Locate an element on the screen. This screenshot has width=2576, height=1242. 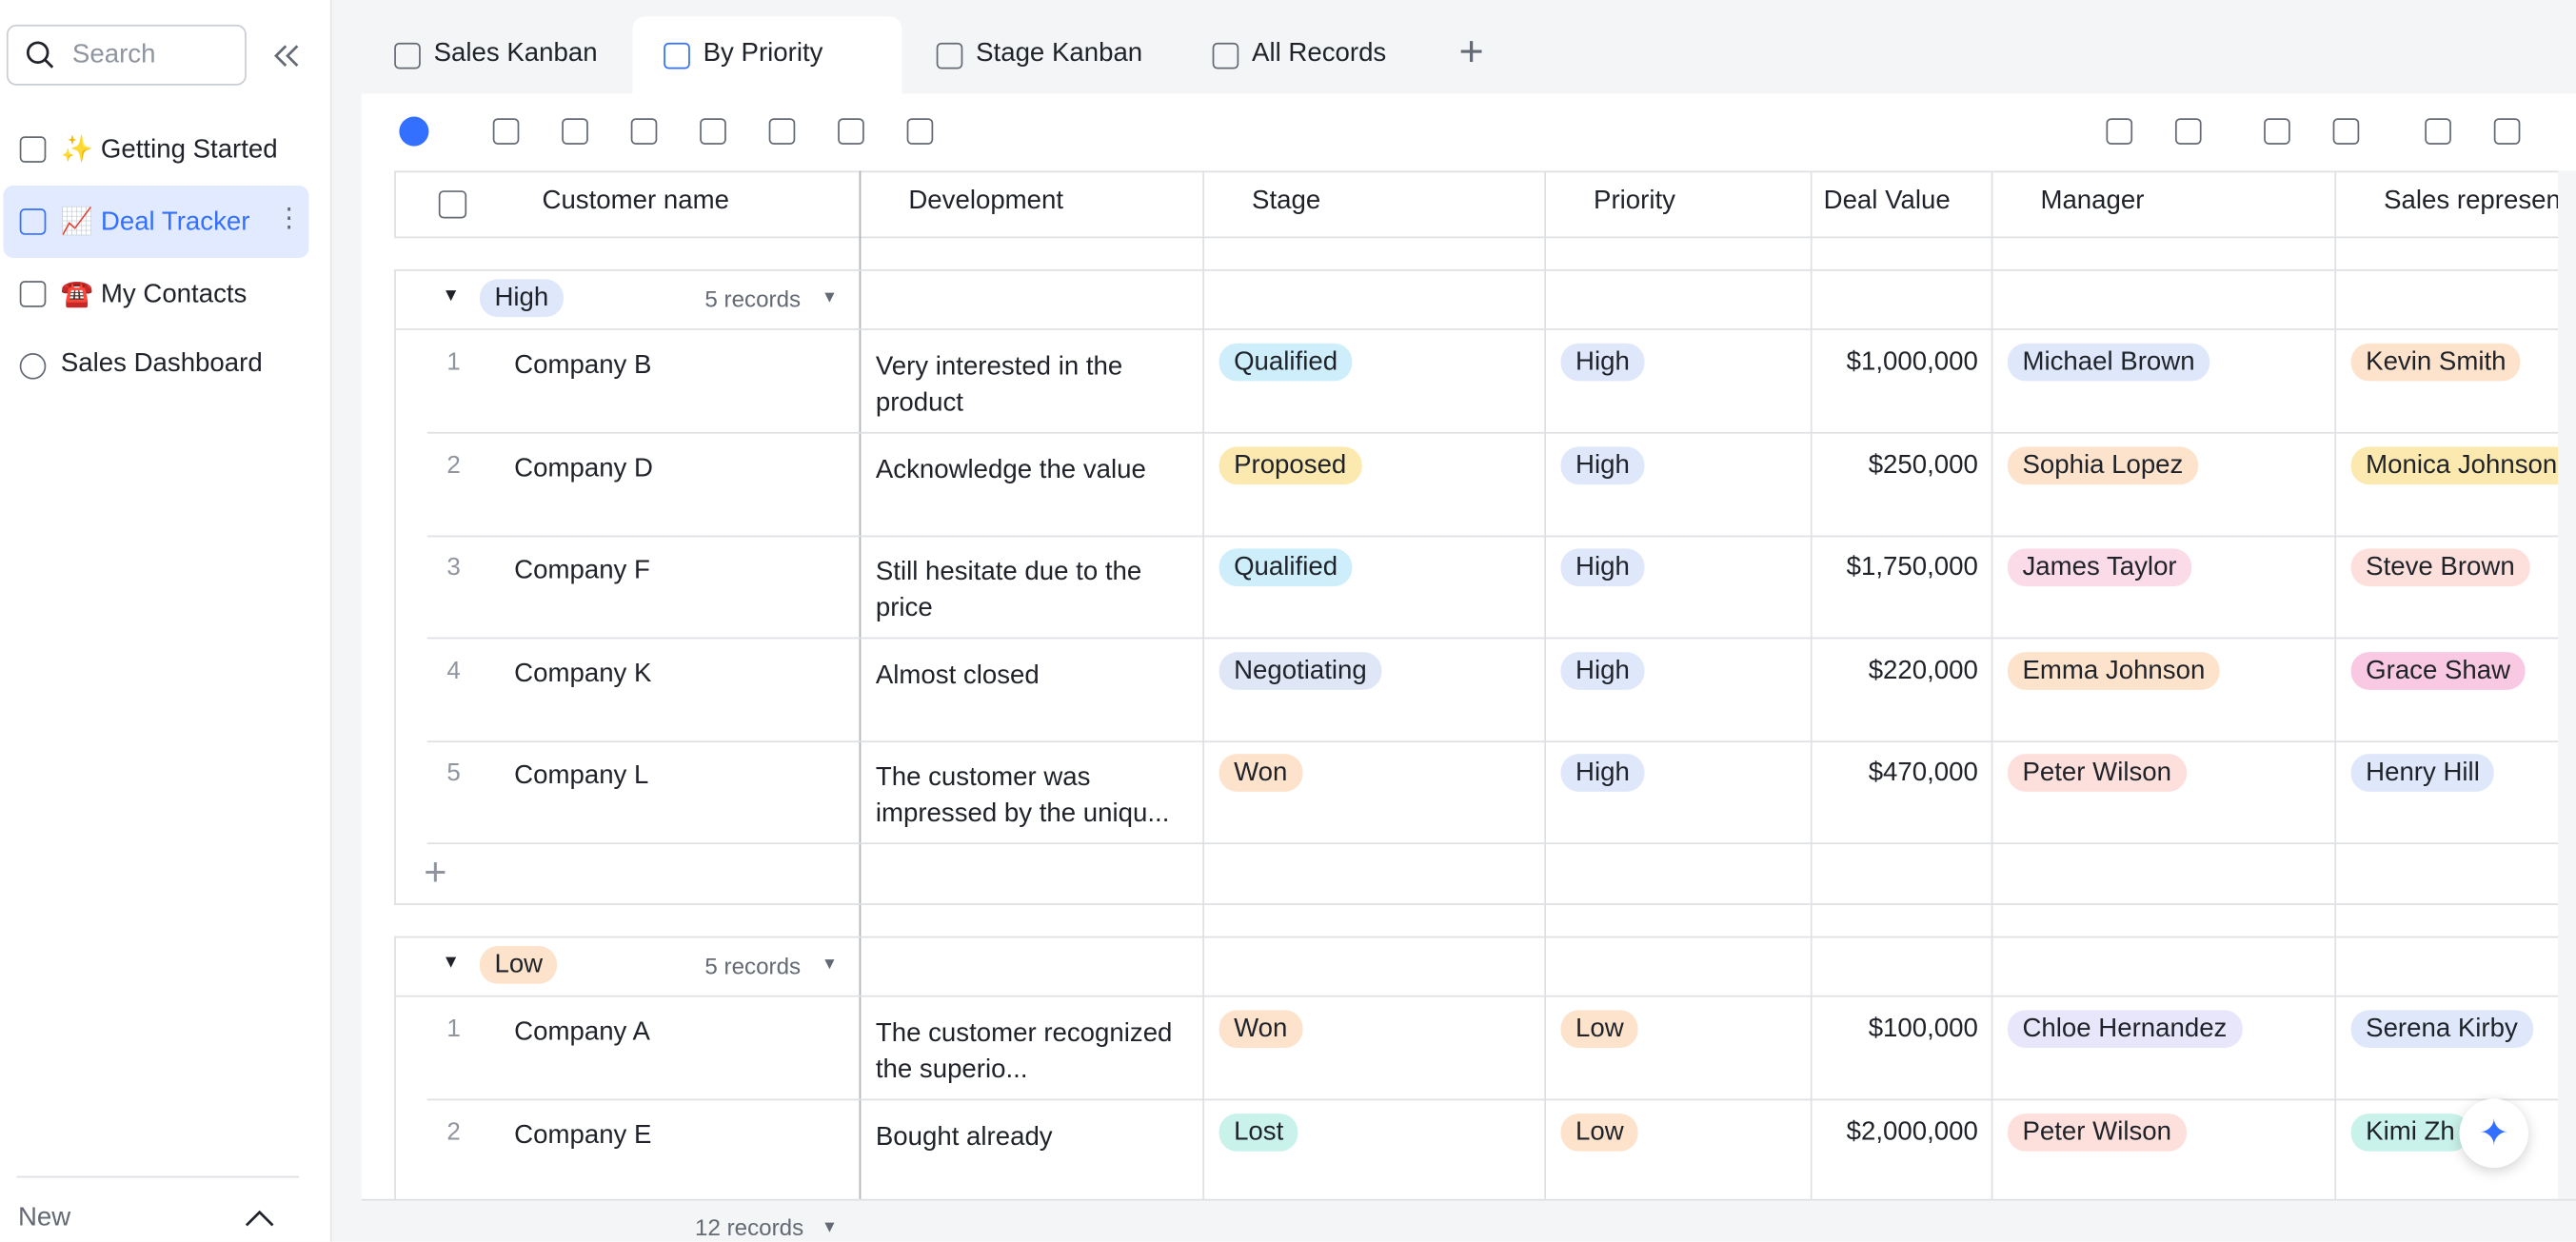
search-box: Search is located at coordinates (126, 55).